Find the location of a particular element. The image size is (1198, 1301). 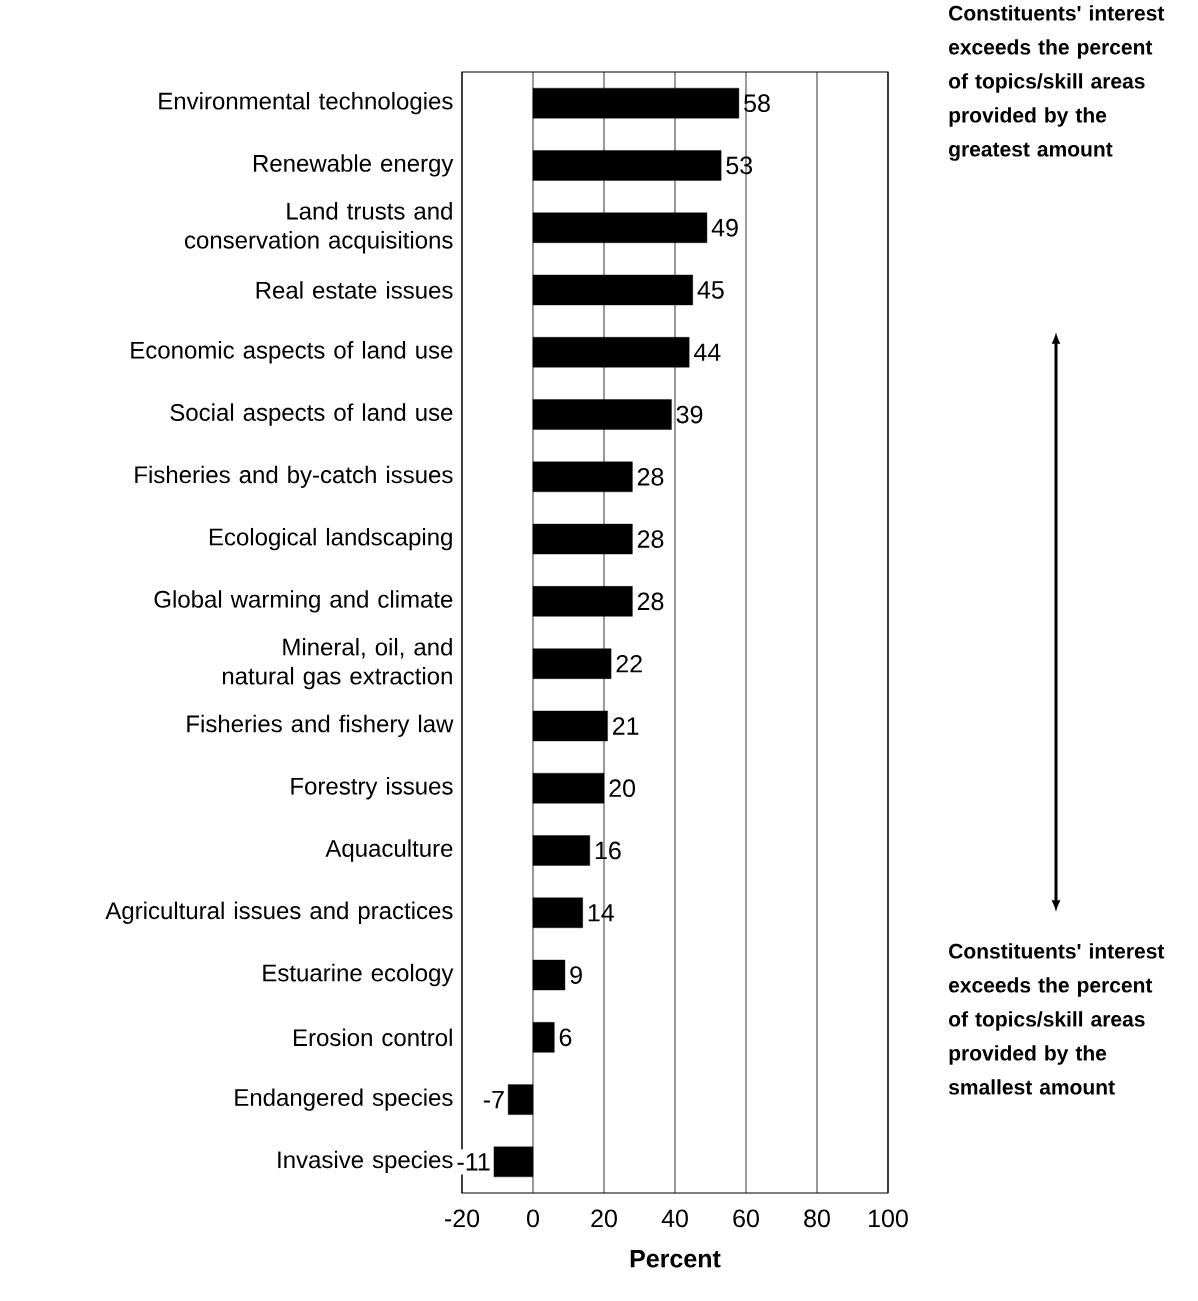

y-tick-label: Environmental technologies is located at coordinates (306, 103).